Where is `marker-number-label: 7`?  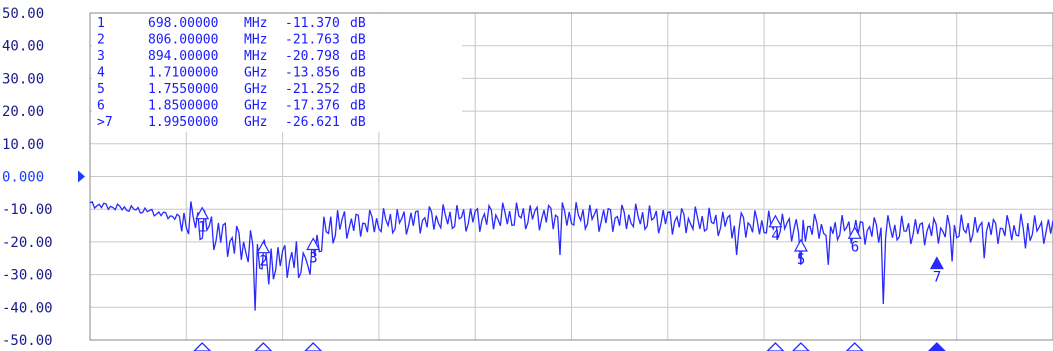 marker-number-label: 7 is located at coordinates (937, 278).